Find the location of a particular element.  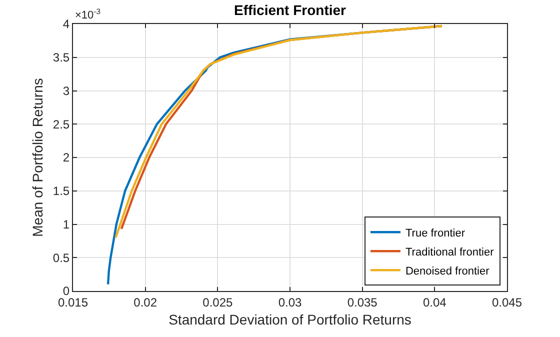

x-tick-label: 0.025 is located at coordinates (218, 302).